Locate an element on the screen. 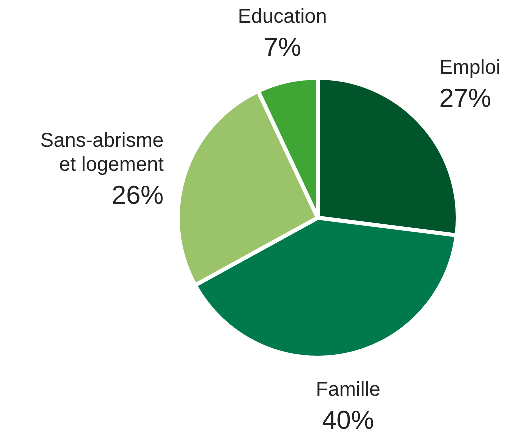 This screenshot has width=531, height=436. slice-label: Education is located at coordinates (283, 17).